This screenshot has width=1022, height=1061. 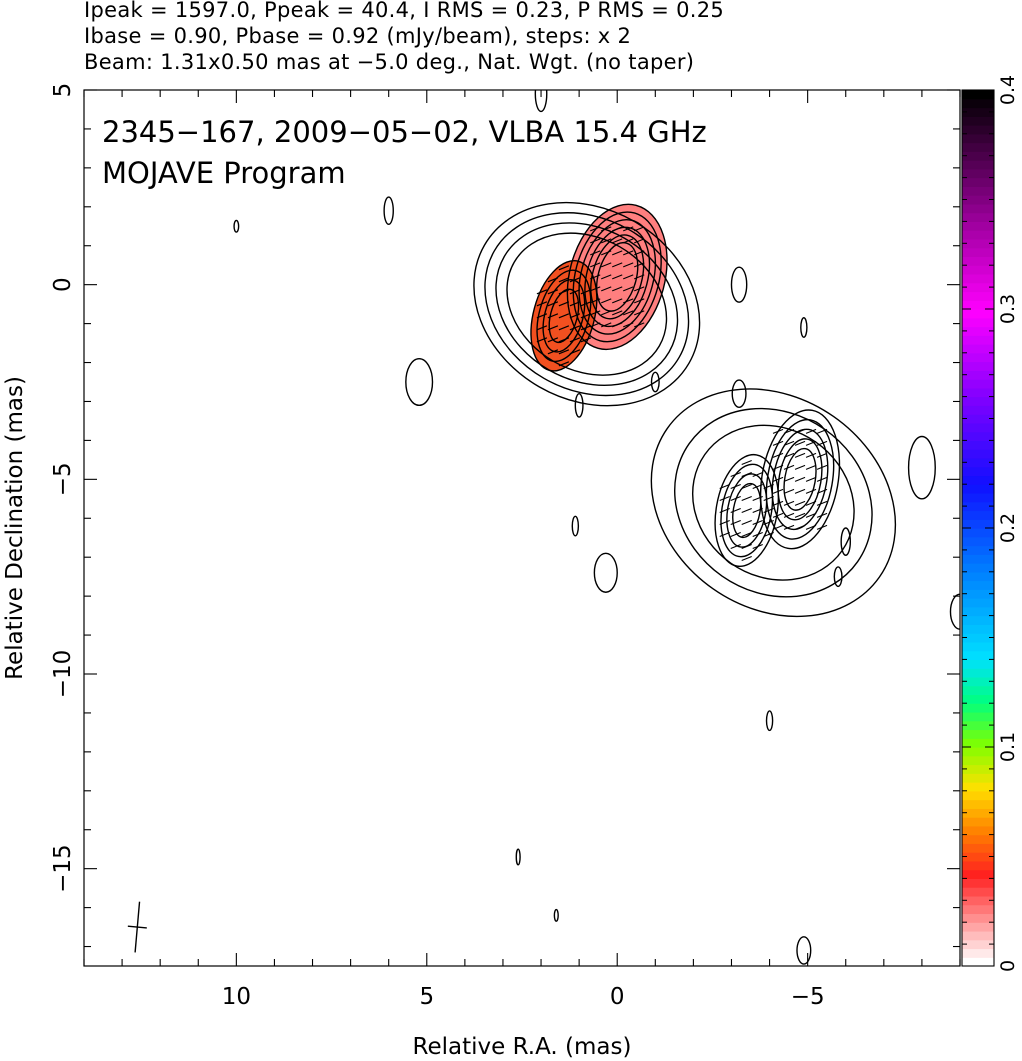 I want to click on colorbar-tick-label: 0.2, so click(x=1008, y=528).